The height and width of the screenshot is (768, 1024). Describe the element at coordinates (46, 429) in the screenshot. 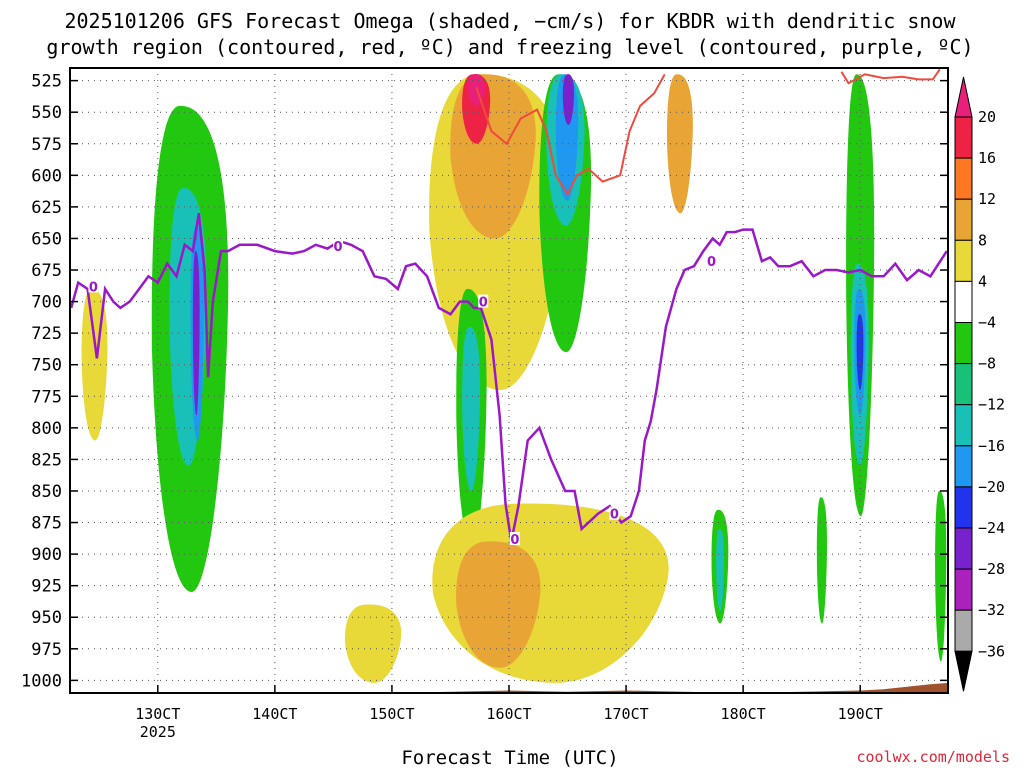

I see `y-tick-label: 800` at that location.